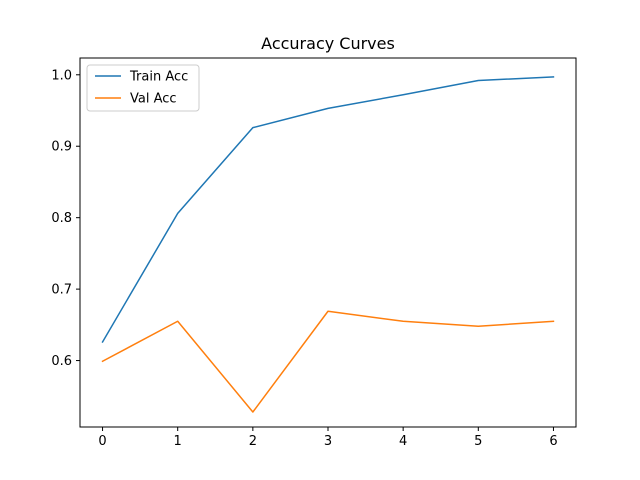 Image resolution: width=640 pixels, height=480 pixels. I want to click on y-tick-label: 0.6, so click(61, 361).